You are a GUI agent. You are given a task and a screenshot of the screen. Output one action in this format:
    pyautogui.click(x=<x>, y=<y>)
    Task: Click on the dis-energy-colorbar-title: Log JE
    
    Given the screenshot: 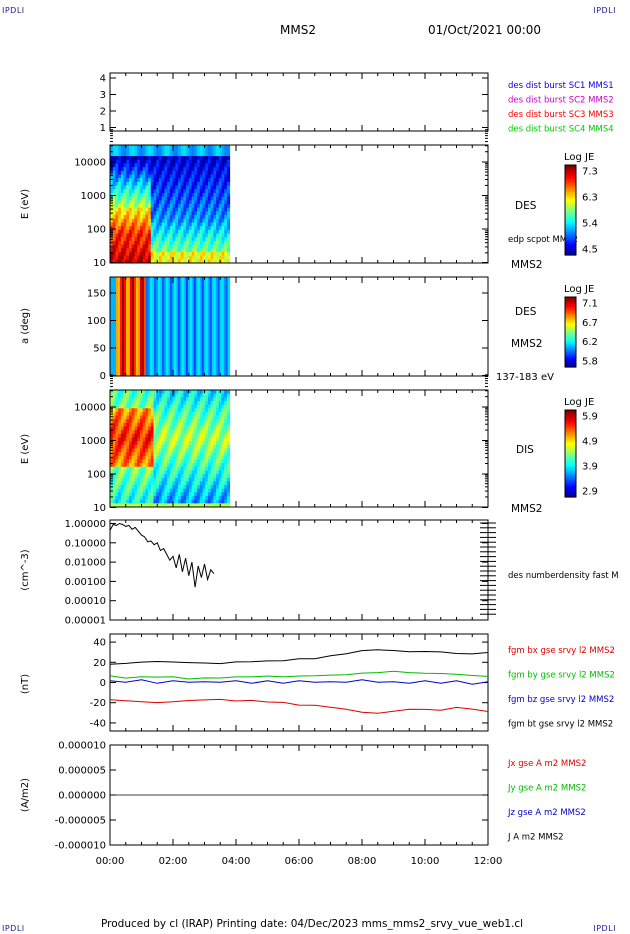 What is the action you would take?
    pyautogui.click(x=579, y=402)
    